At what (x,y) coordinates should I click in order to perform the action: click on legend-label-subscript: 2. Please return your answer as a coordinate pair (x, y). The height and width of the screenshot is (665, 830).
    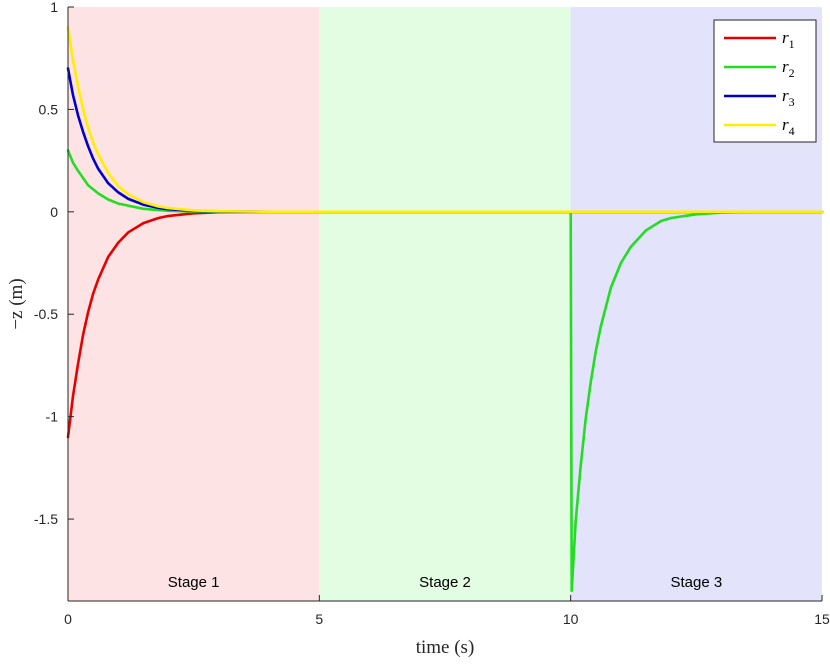
    Looking at the image, I should click on (792, 73).